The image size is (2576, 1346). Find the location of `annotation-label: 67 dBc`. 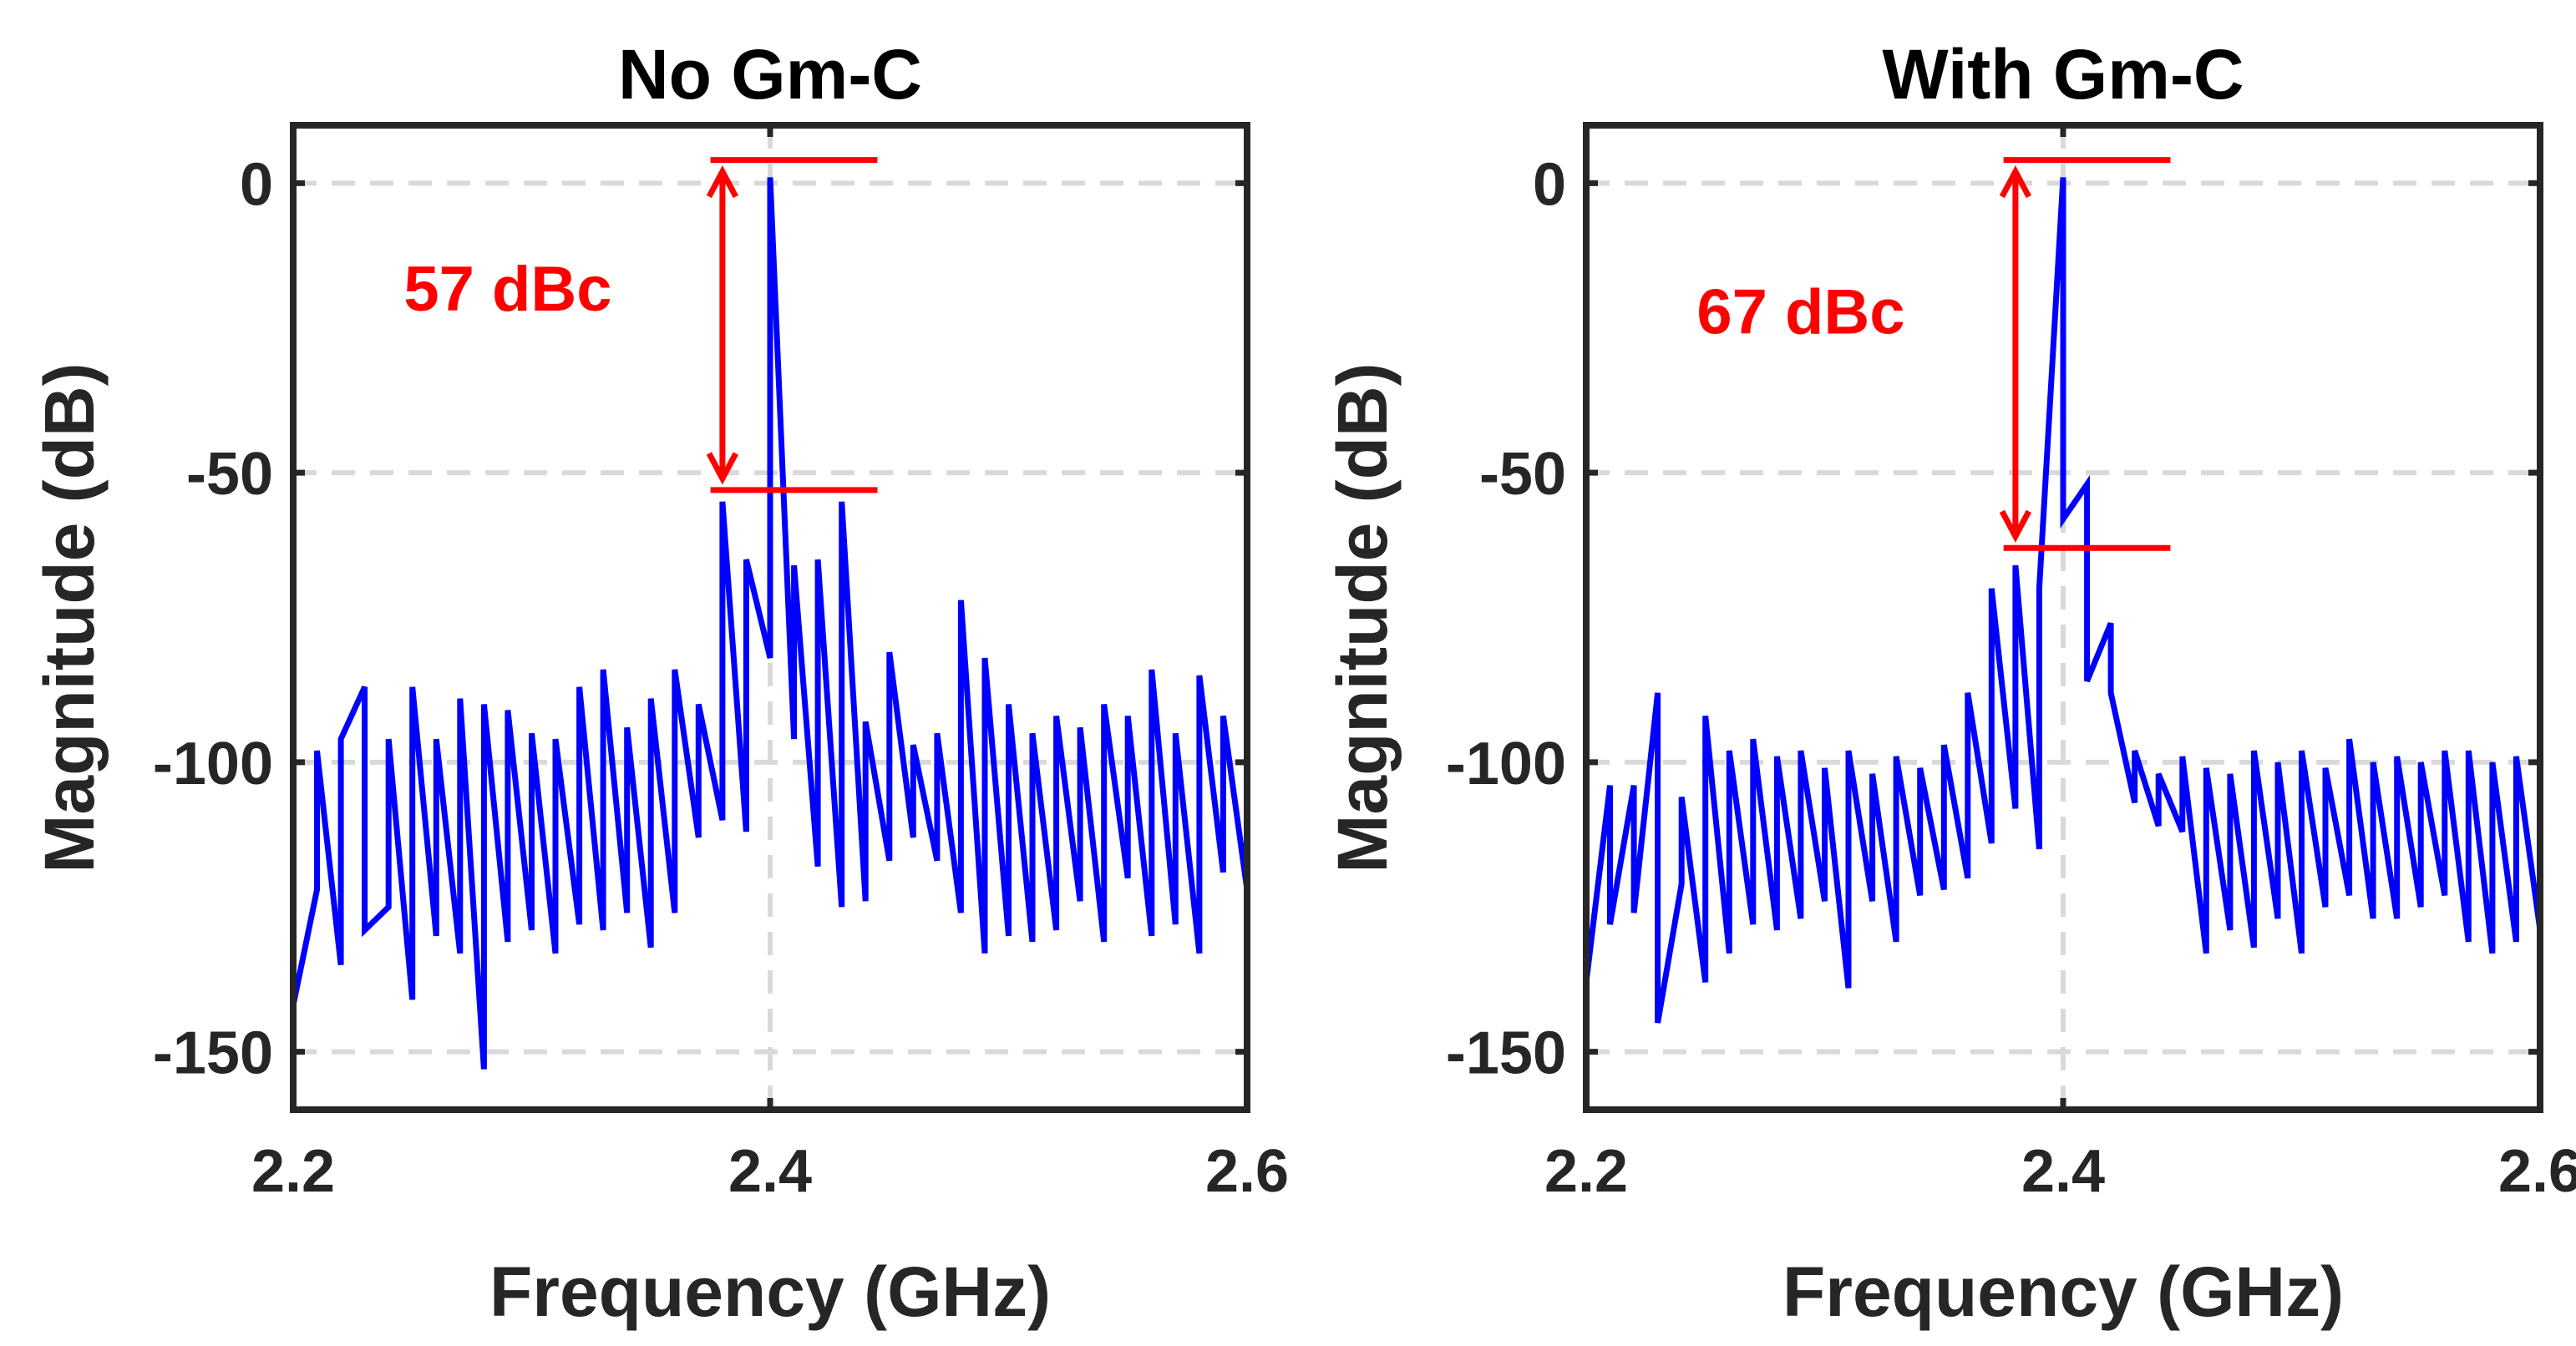

annotation-label: 67 dBc is located at coordinates (1800, 312).